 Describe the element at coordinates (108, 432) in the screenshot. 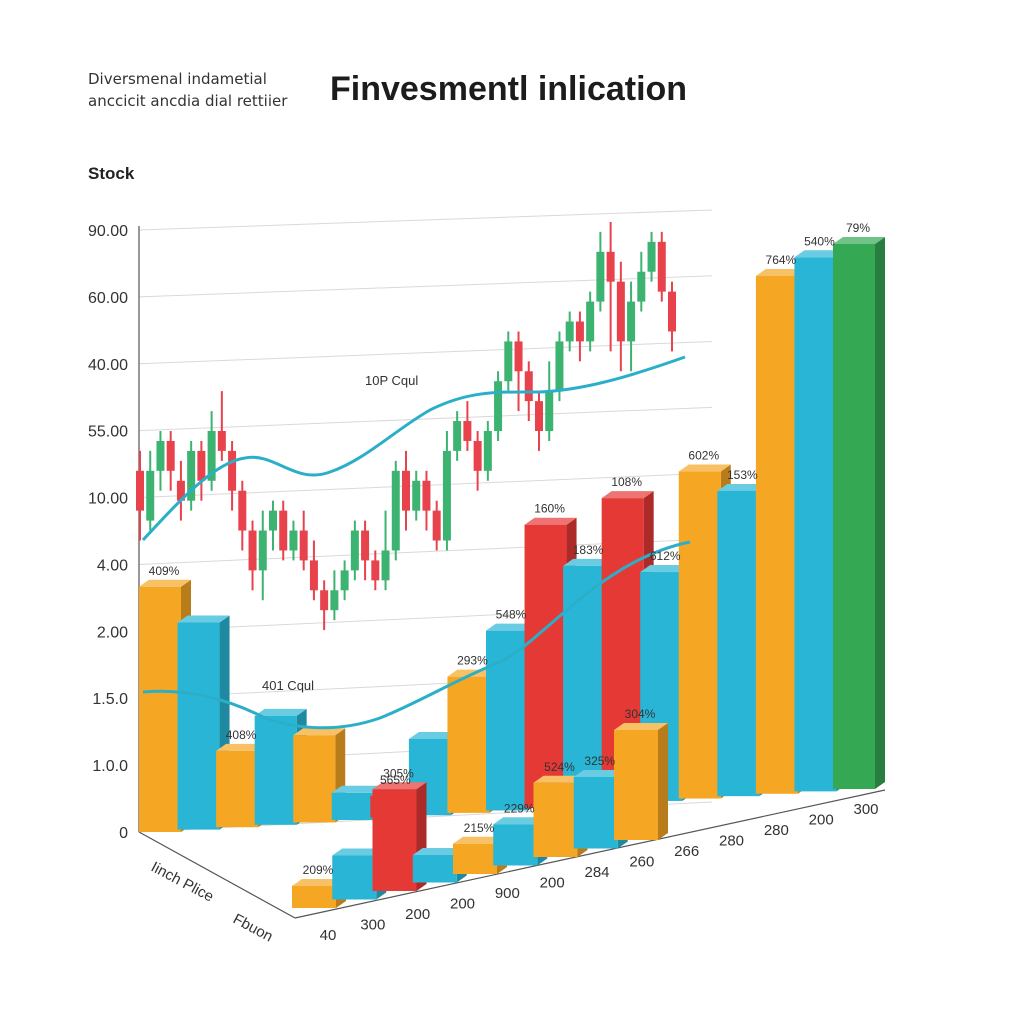

I see `y-tick-label: 55.00` at that location.